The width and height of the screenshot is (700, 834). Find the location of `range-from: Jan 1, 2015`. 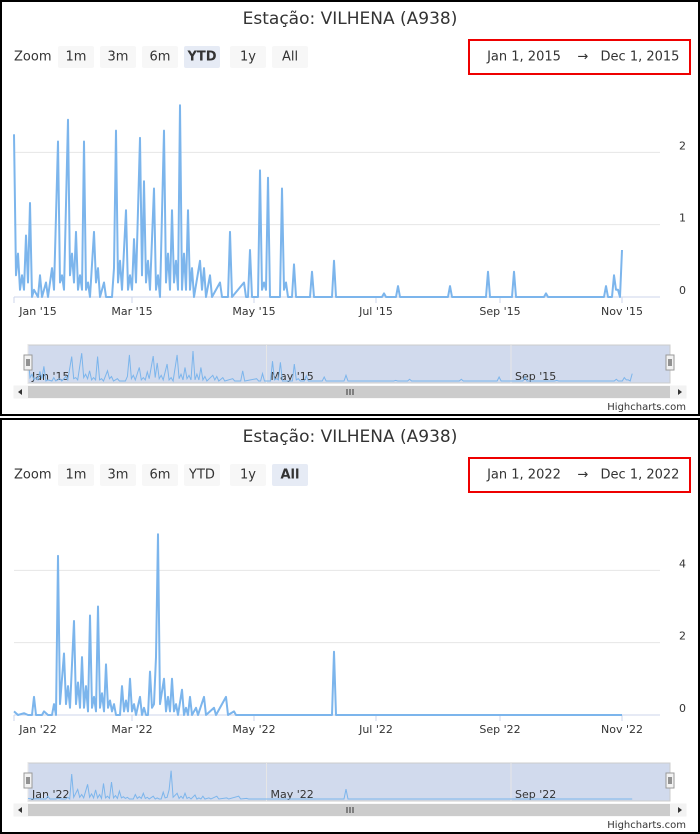

range-from: Jan 1, 2015 is located at coordinates (523, 57).